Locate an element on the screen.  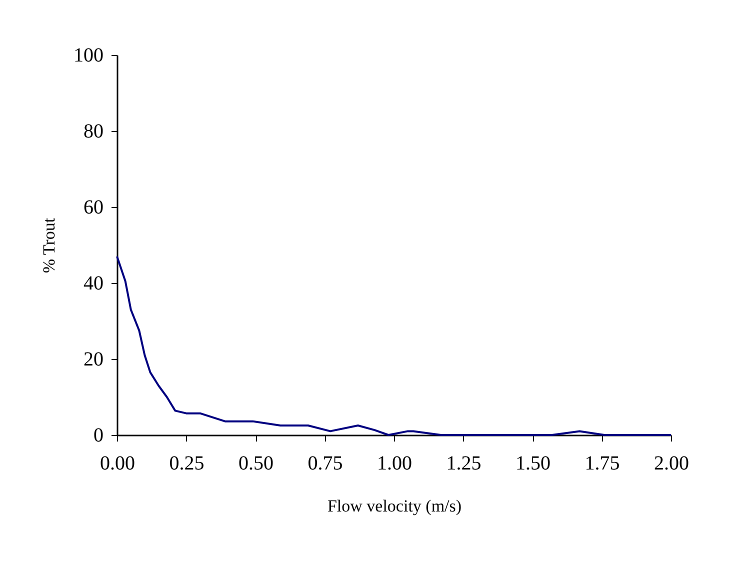
y-tick-label: 20 is located at coordinates (94, 359).